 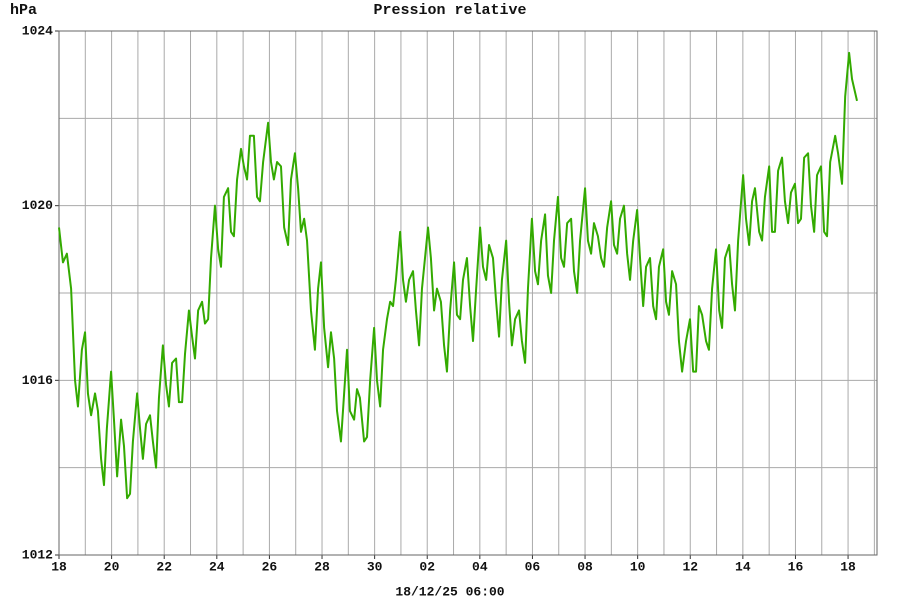 What do you see at coordinates (449, 591) in the screenshot?
I see `x-axis-label: 18/12/25 06:00` at bounding box center [449, 591].